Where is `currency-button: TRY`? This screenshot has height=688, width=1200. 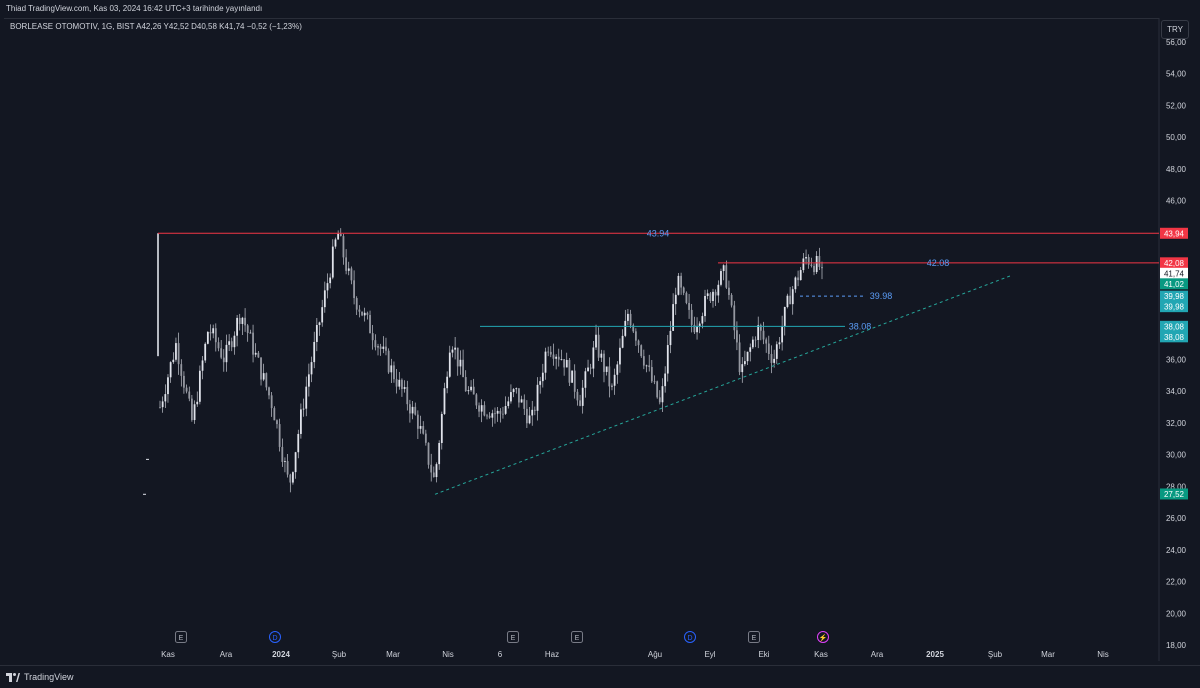
currency-button: TRY is located at coordinates (1175, 29).